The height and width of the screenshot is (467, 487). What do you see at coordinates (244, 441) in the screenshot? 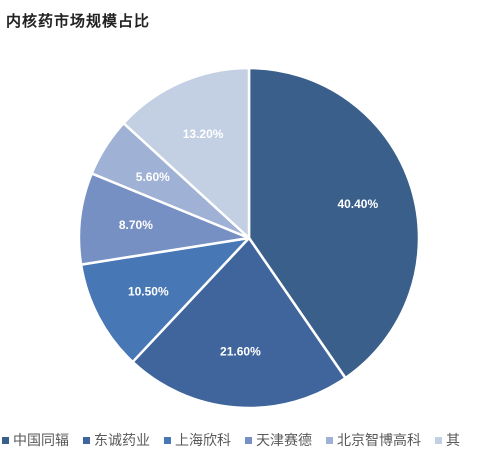
I see `chart-legend: 中国同辐 东诚药业 上海欣科 天津赛德 北京智博高科 其` at bounding box center [244, 441].